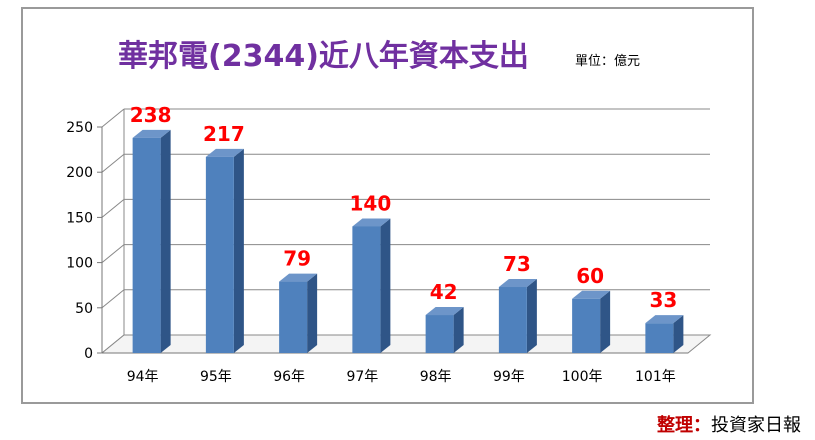 The width and height of the screenshot is (815, 440). What do you see at coordinates (684, 425) in the screenshot?
I see `source-label: 整理：` at bounding box center [684, 425].